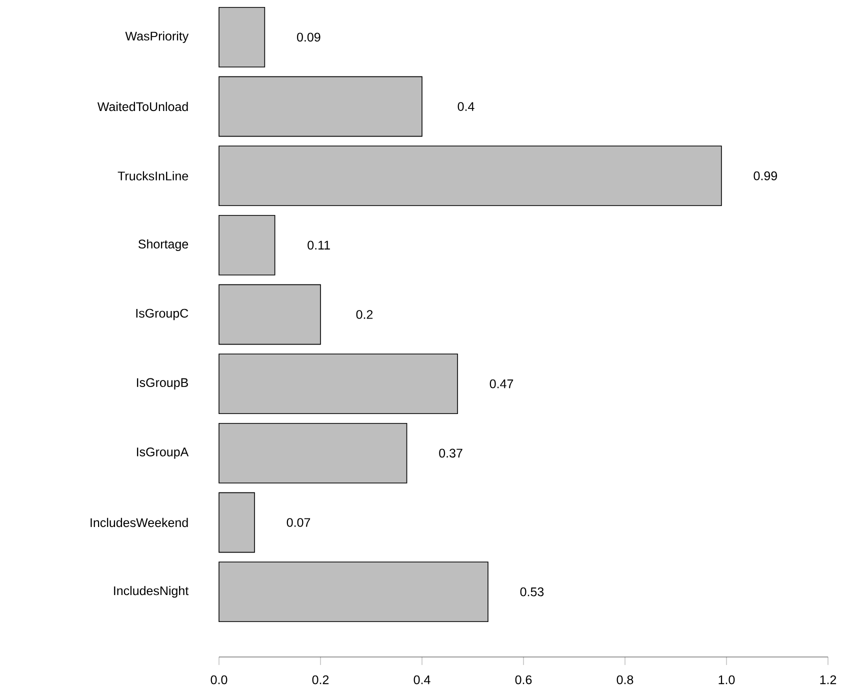  Describe the element at coordinates (422, 679) in the screenshot. I see `x-tick-label: 0.4` at that location.